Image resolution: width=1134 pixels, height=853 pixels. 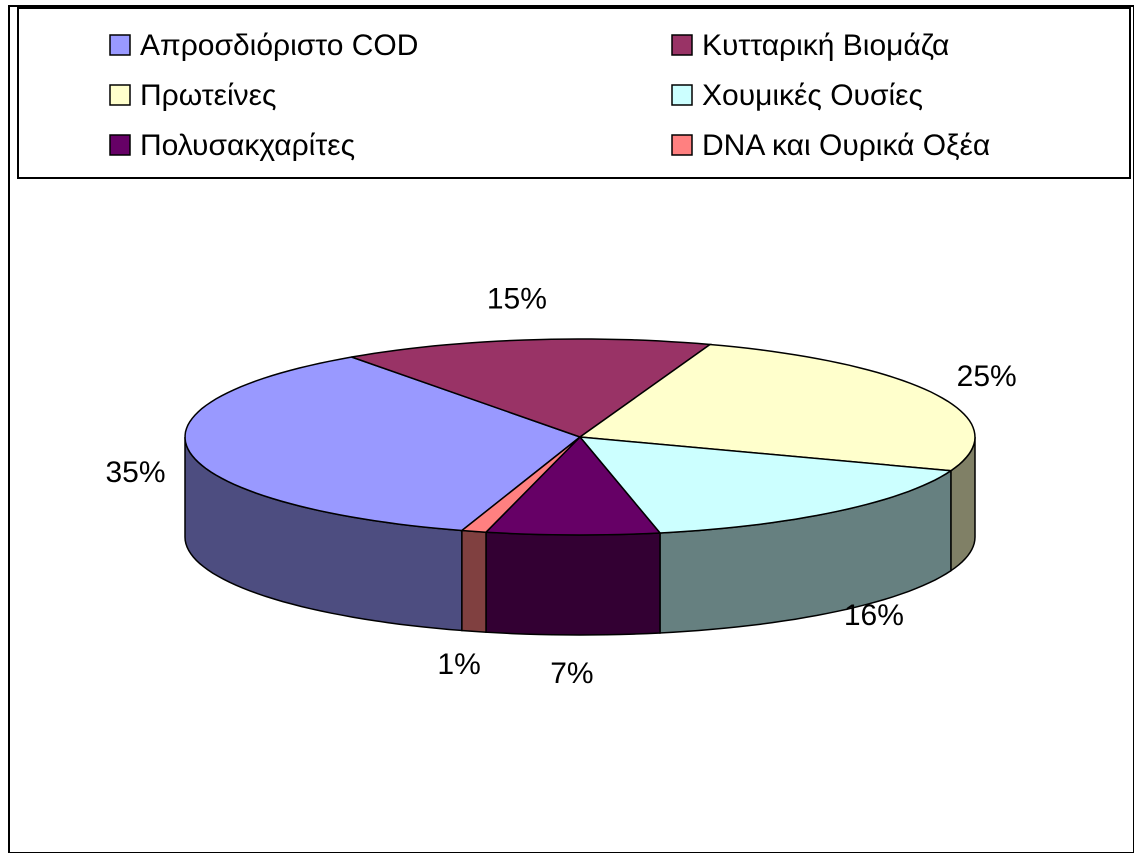 What do you see at coordinates (825, 45) in the screenshot?
I see `legend-label: Κυτταρική Βιομάζα` at bounding box center [825, 45].